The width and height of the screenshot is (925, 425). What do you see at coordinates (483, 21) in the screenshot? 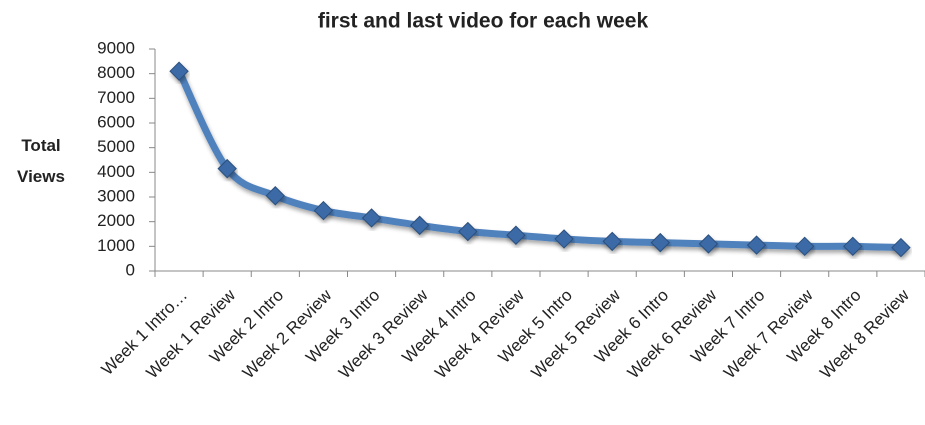
I see `chart-title: first and last video for each week` at bounding box center [483, 21].